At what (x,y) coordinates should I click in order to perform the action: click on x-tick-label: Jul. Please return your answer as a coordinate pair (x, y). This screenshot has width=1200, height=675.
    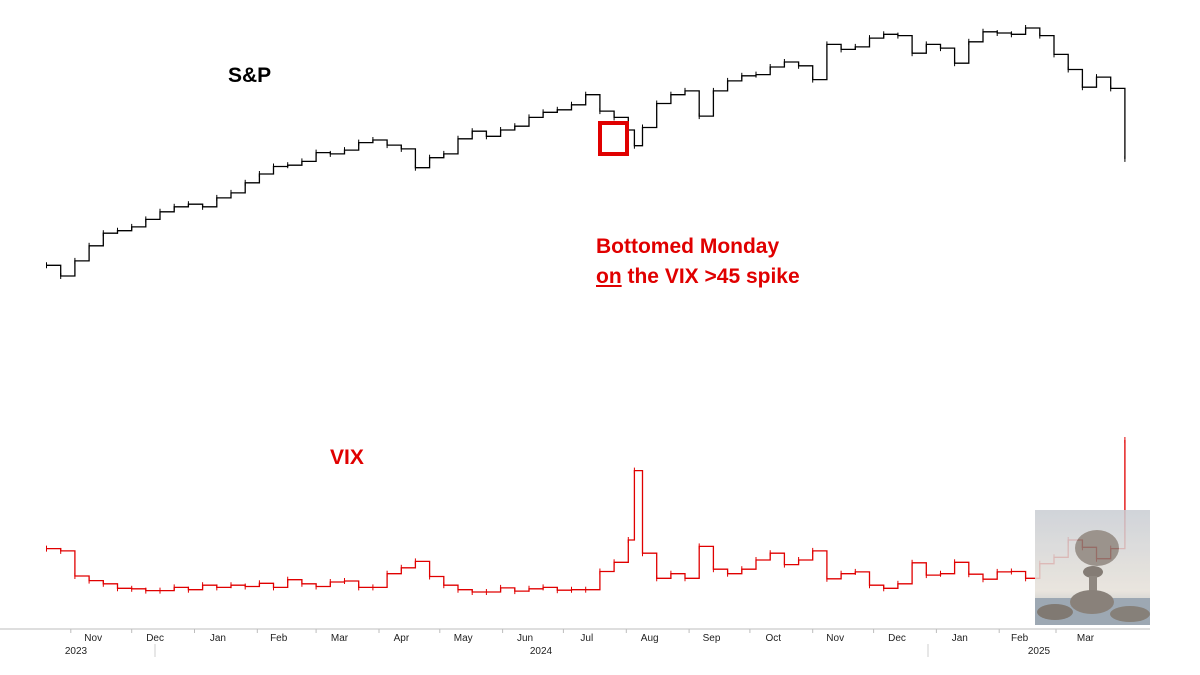
    Looking at the image, I should click on (586, 638).